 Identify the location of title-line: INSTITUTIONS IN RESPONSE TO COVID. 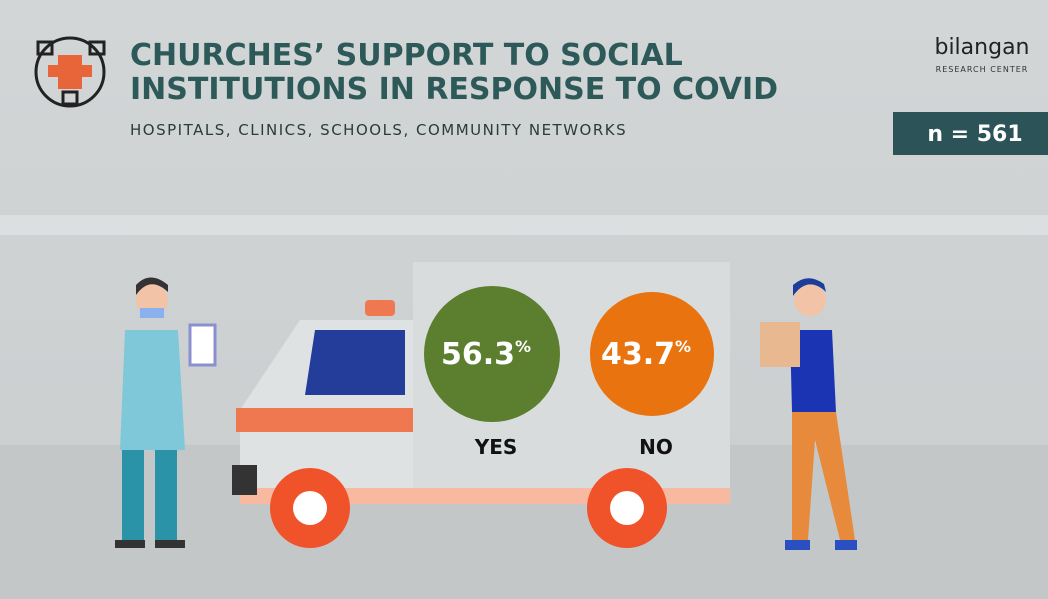
(454, 89).